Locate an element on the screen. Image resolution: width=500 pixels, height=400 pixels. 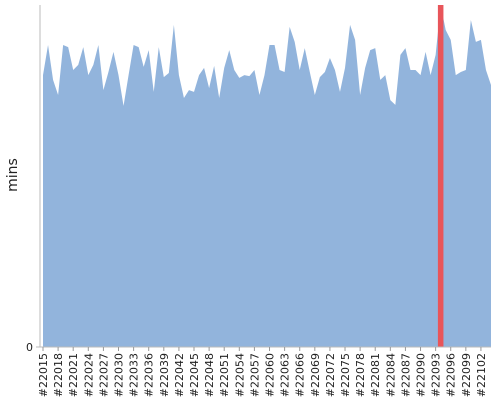
y-axis-label: mins is located at coordinates (13, 175).